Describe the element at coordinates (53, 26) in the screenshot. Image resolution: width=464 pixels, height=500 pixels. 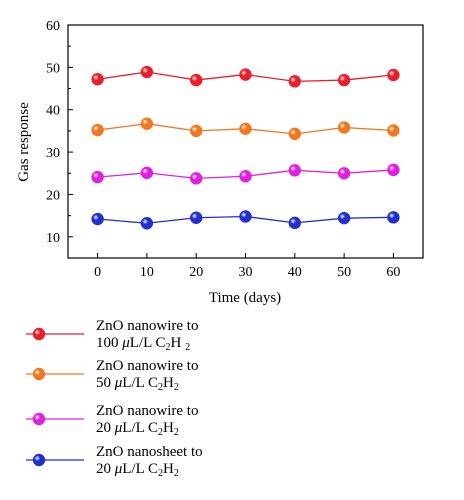
I see `y-tick-label: 60` at that location.